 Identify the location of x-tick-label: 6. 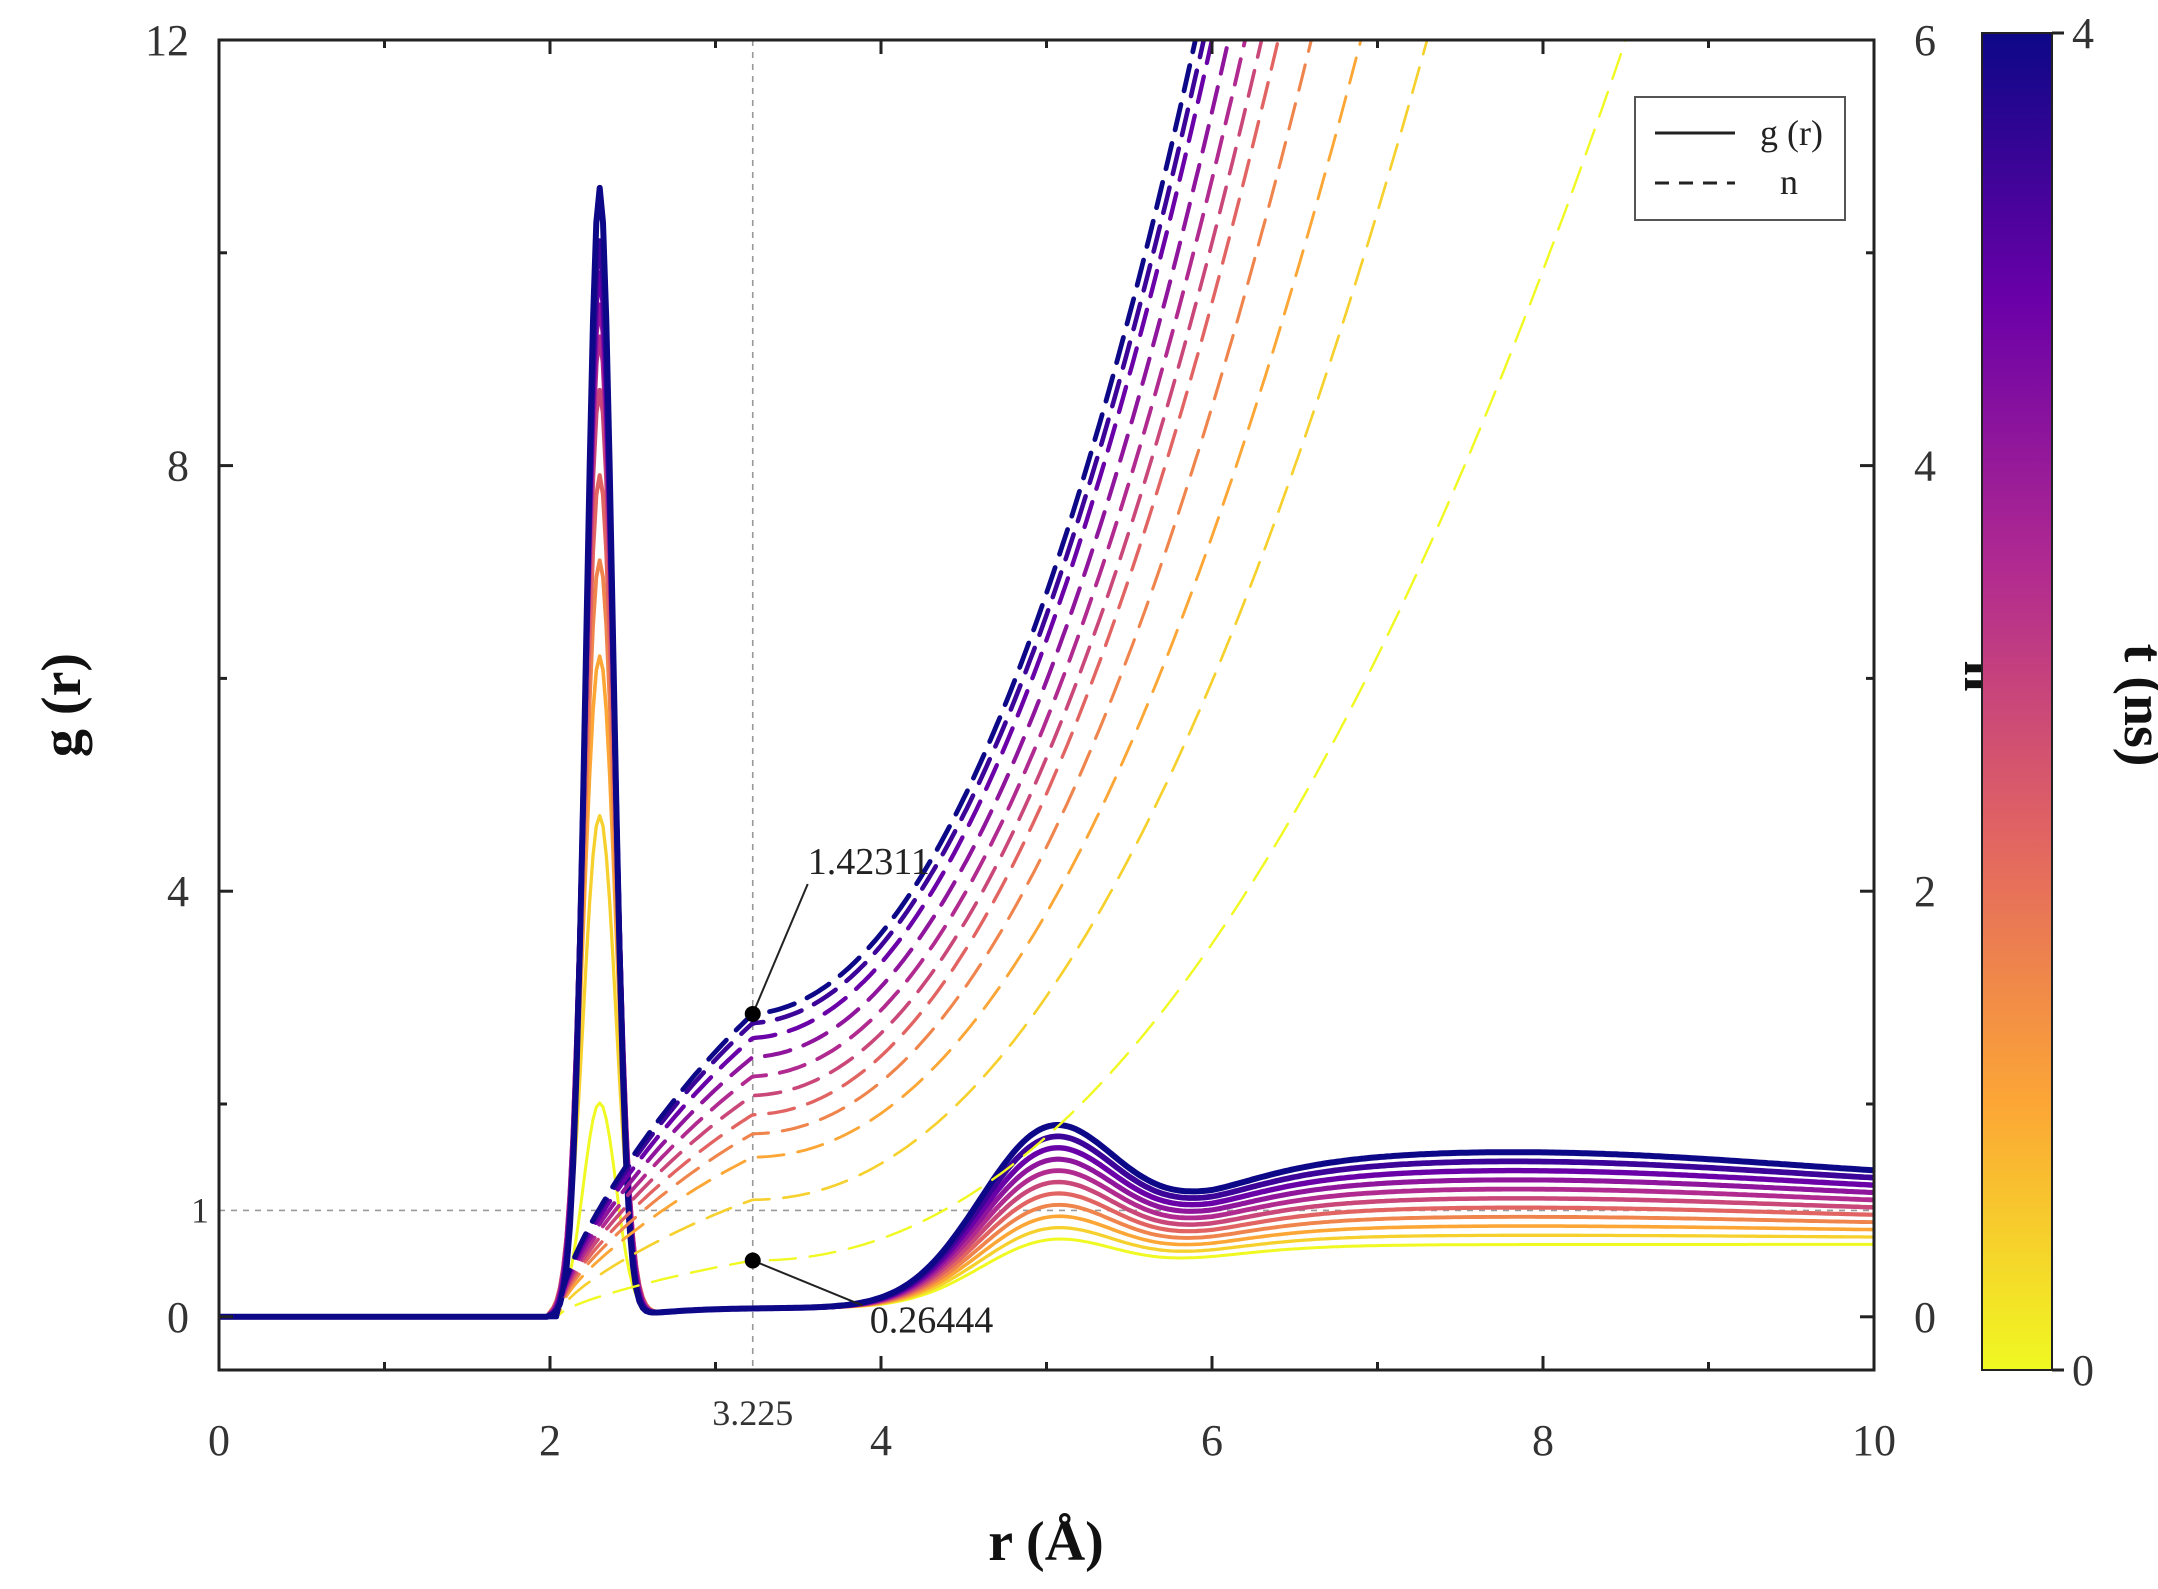
(1212, 1440).